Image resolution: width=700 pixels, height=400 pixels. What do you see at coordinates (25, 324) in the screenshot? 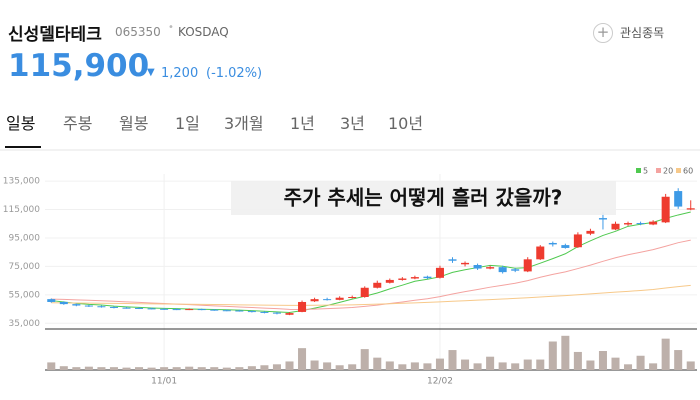
I see `y-tick-label: 35,000` at bounding box center [25, 324].